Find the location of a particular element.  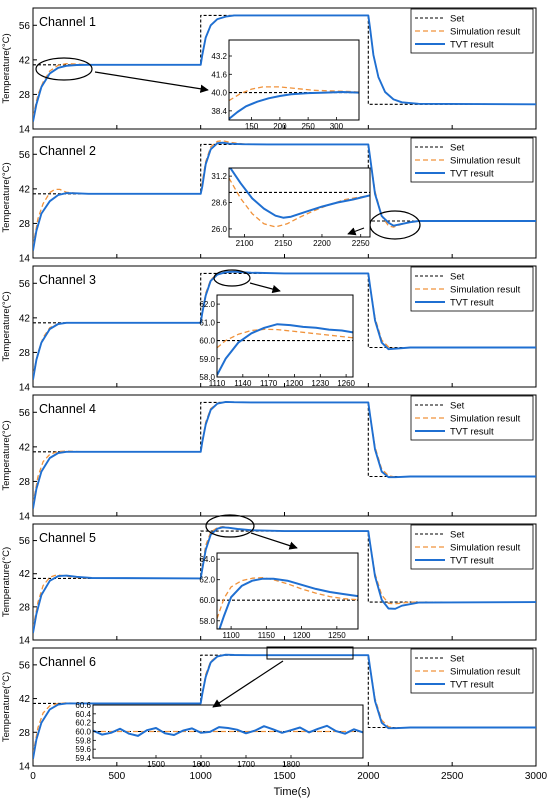

inset-y-tick-label: 26.0 is located at coordinates (219, 229).